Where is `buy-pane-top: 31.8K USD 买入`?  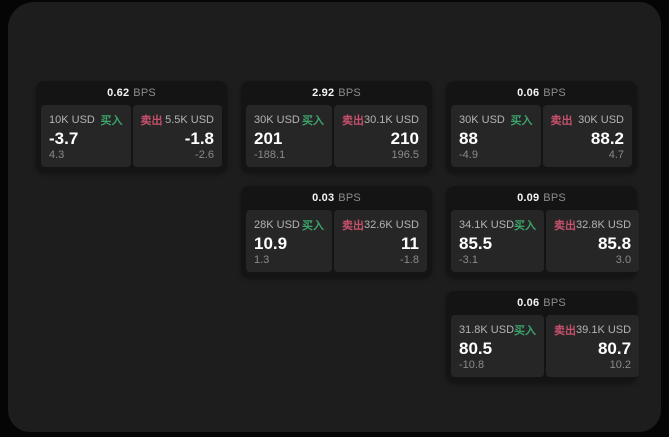 buy-pane-top: 31.8K USD 买入 is located at coordinates (497, 330).